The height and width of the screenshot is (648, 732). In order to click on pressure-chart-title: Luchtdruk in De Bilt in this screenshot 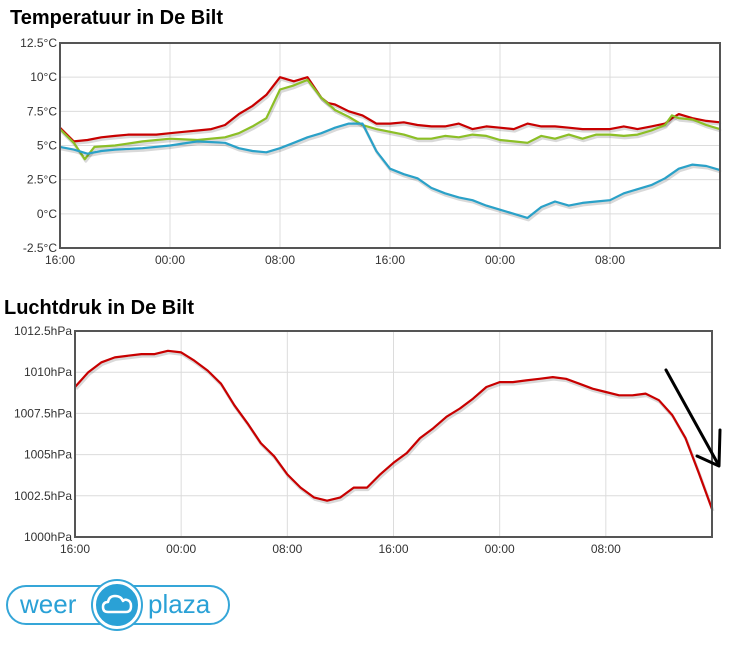, I will do `click(99, 308)`.